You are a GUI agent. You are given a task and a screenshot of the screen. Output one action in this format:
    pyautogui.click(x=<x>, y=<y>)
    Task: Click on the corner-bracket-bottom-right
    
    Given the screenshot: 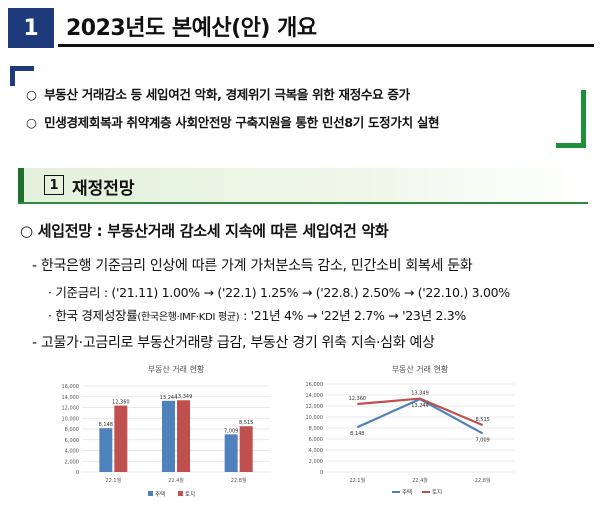 What is the action you would take?
    pyautogui.click(x=571, y=145)
    